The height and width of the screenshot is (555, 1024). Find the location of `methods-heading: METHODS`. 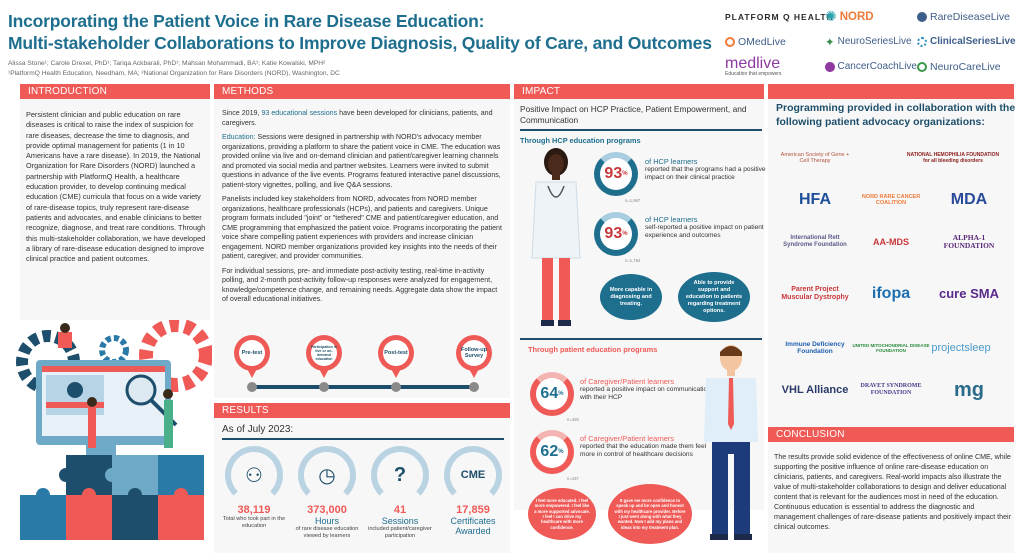

methods-heading: METHODS is located at coordinates (362, 91).